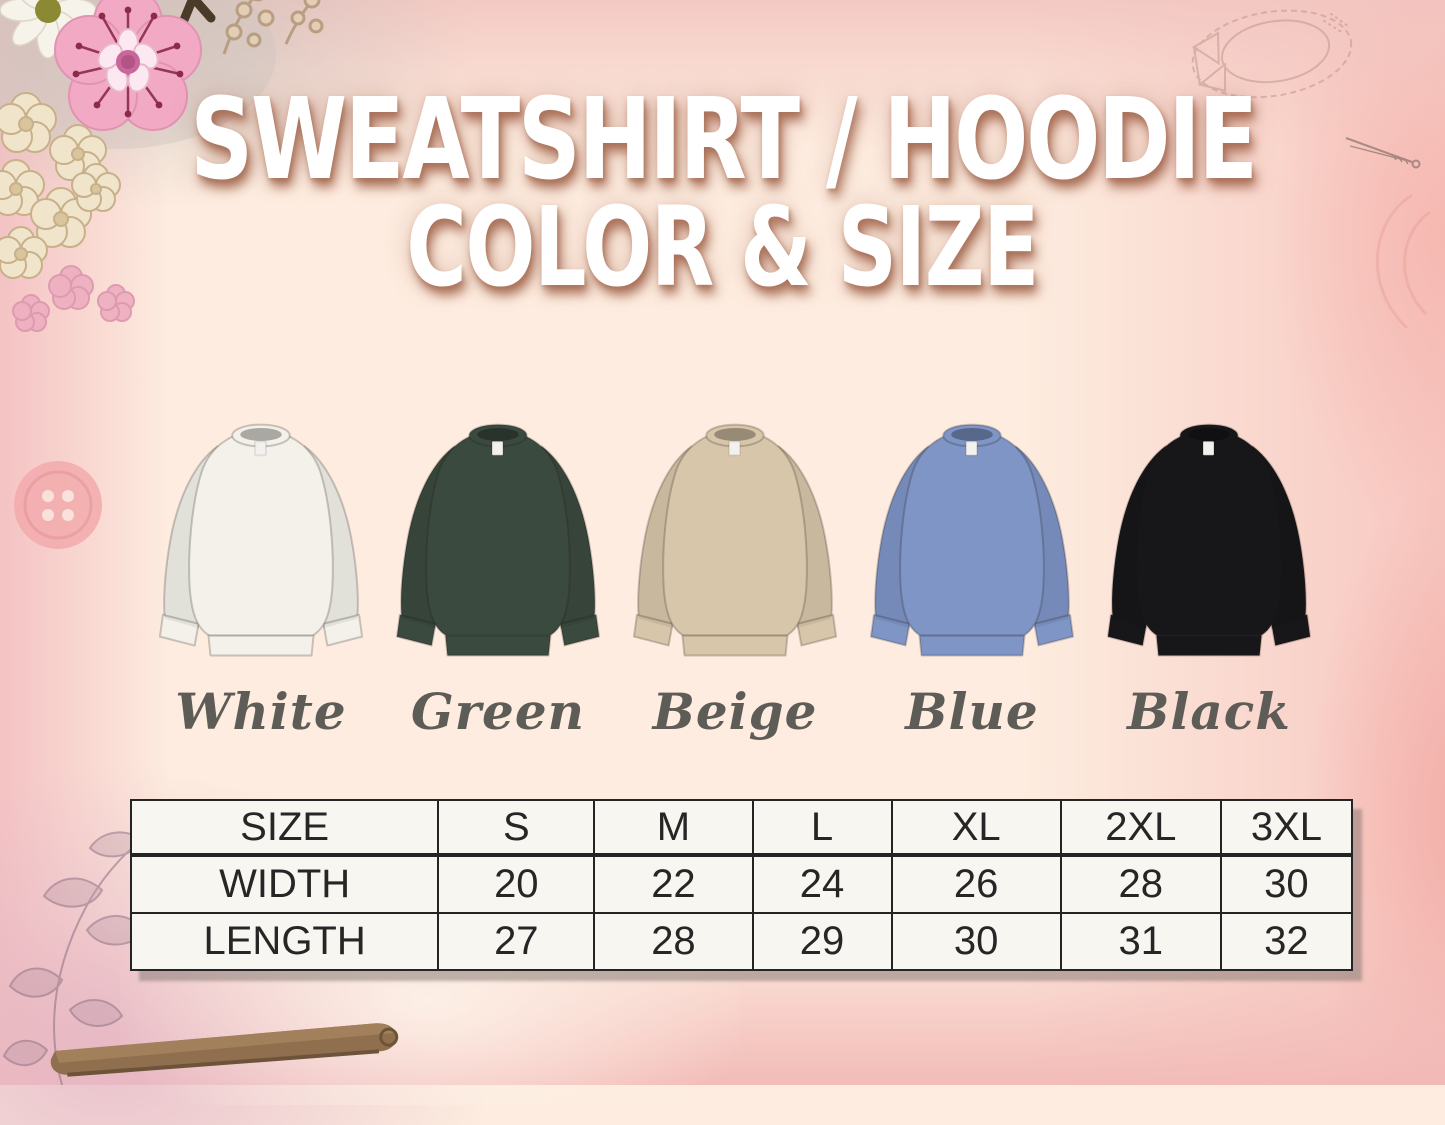  Describe the element at coordinates (273, 27) in the screenshot. I see `sprig-icon` at that location.